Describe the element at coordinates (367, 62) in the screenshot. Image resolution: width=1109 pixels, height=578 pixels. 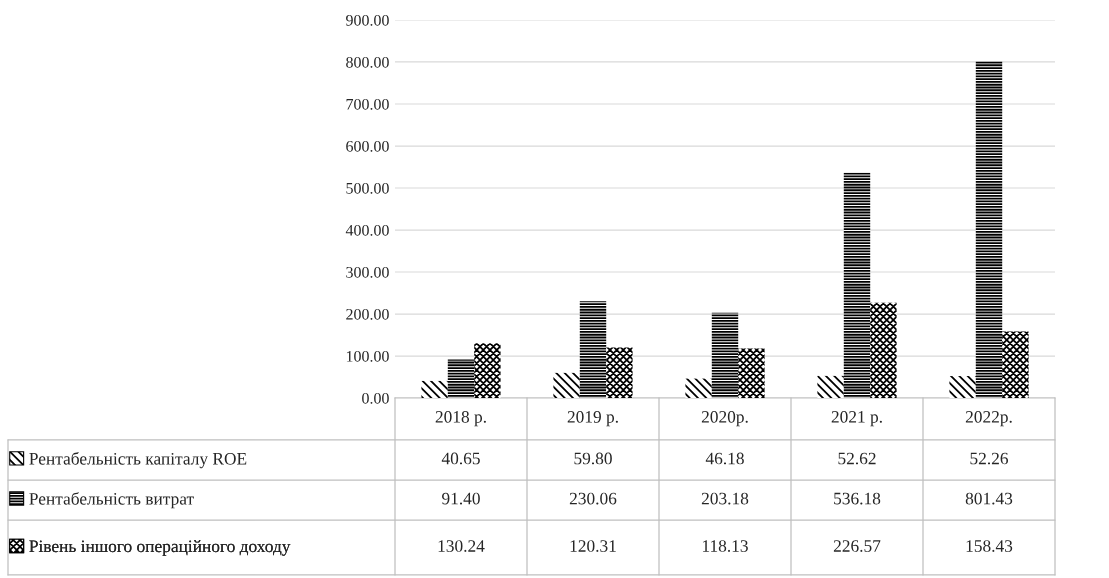
I see `y-tick-label: 800.00` at that location.